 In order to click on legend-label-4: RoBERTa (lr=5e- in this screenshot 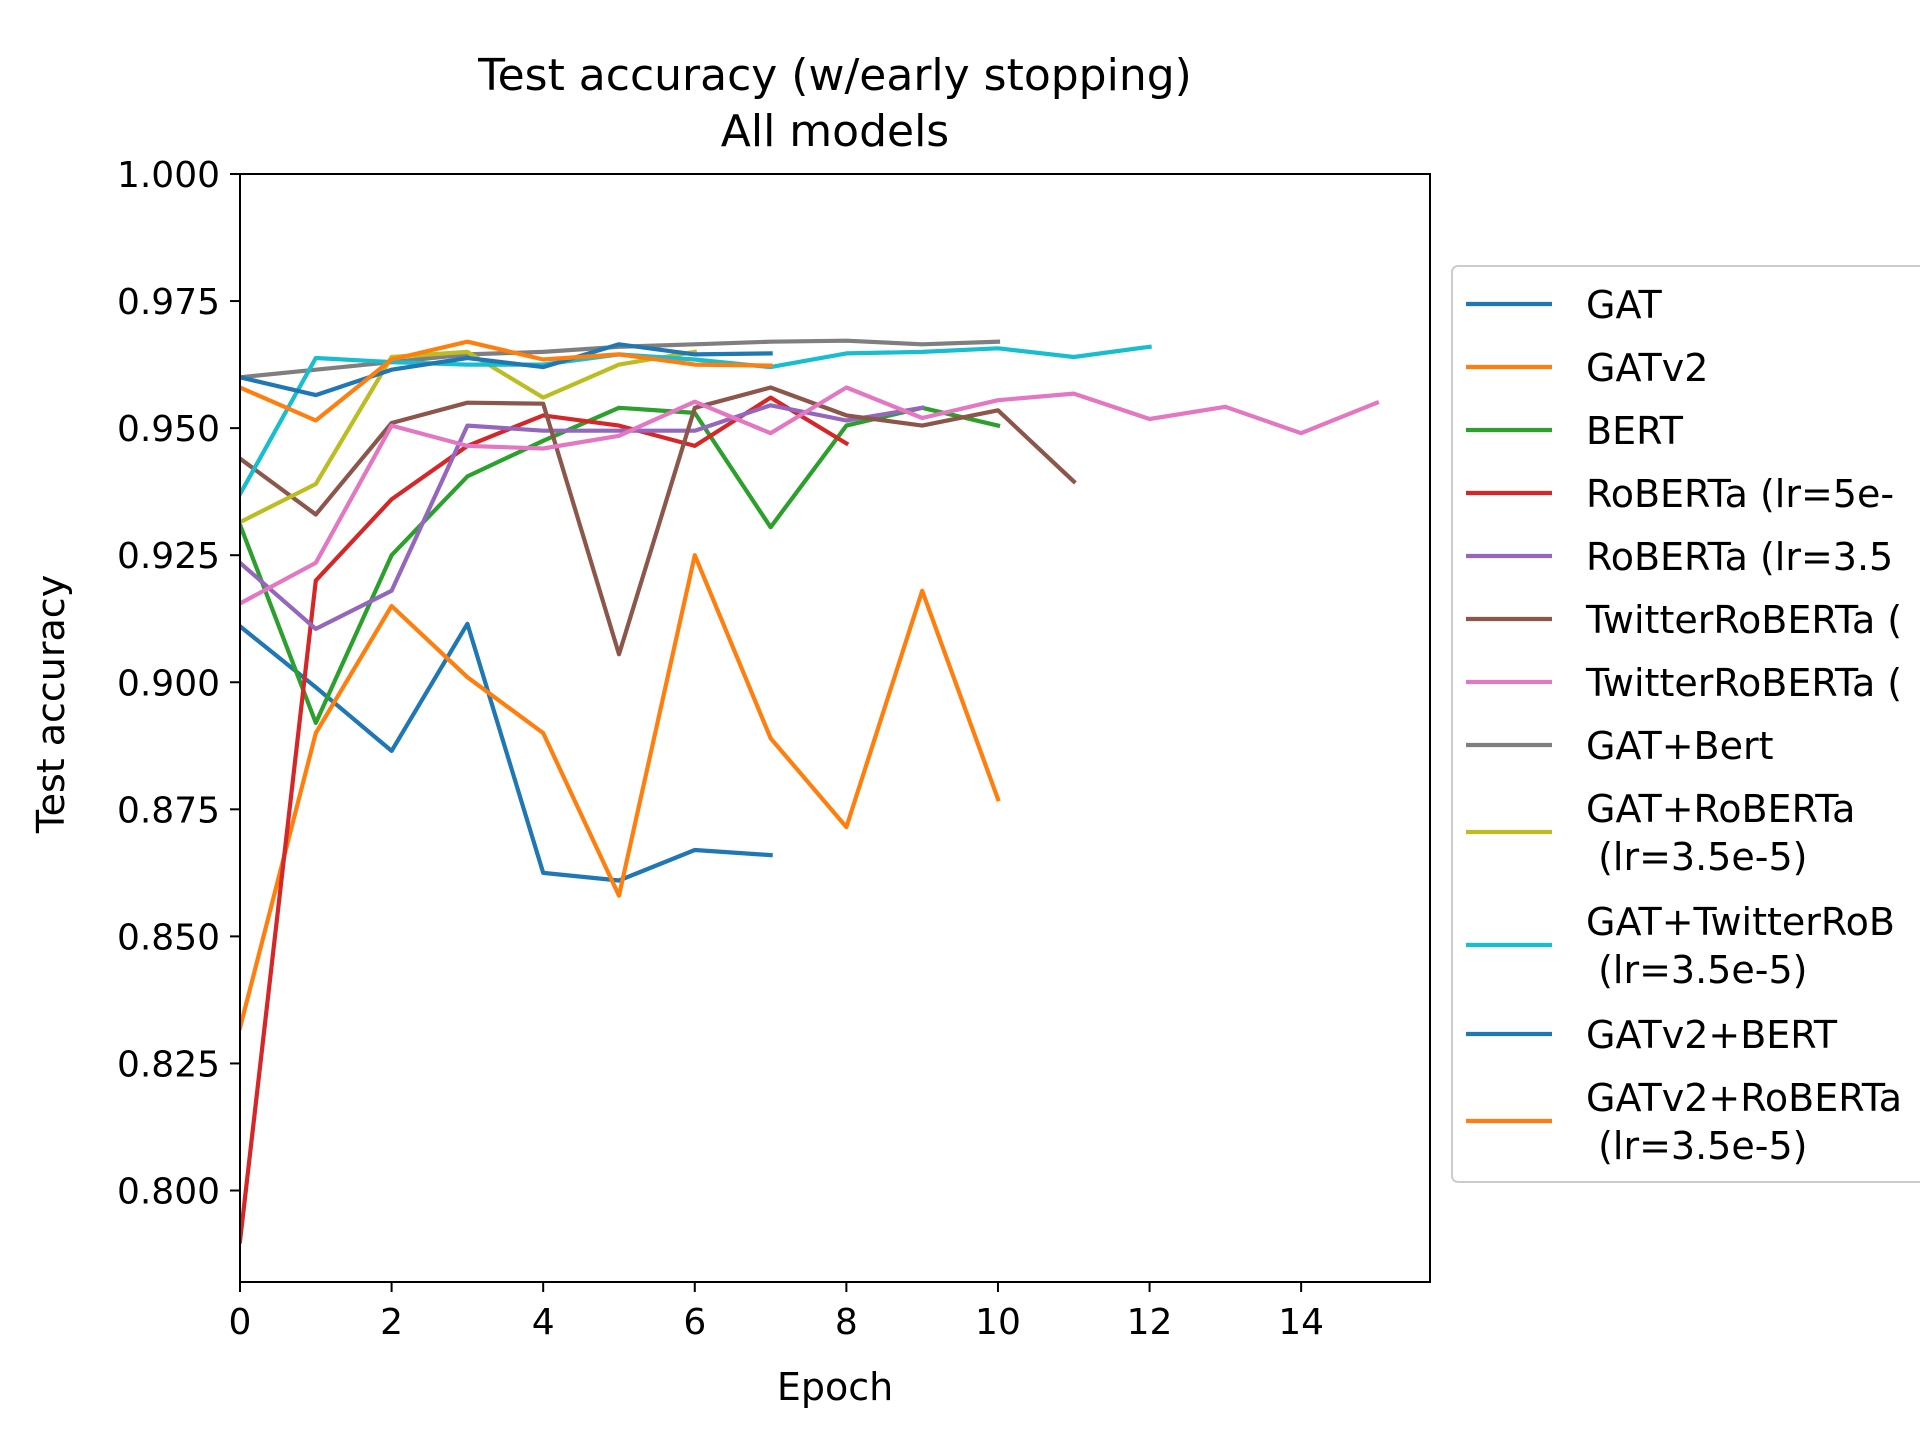, I will do `click(1740, 494)`.